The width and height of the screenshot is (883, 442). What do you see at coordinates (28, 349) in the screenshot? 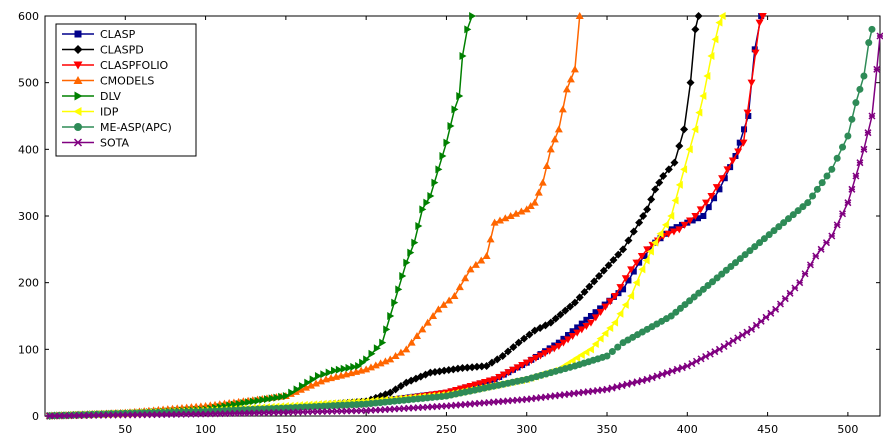
I see `y-tick-label: 100` at bounding box center [28, 349].